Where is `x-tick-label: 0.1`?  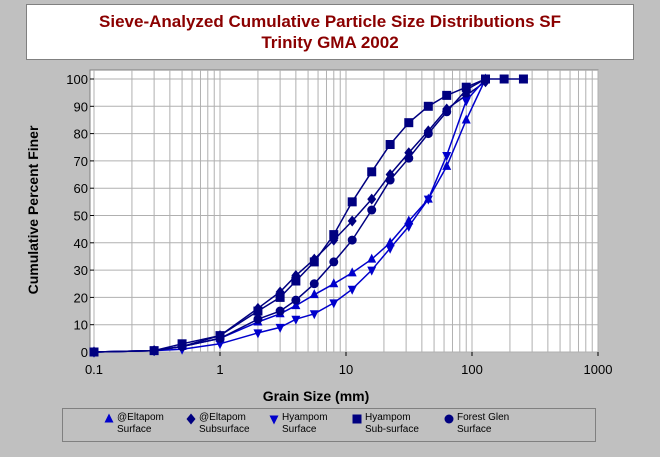
x-tick-label: 0.1 is located at coordinates (94, 369).